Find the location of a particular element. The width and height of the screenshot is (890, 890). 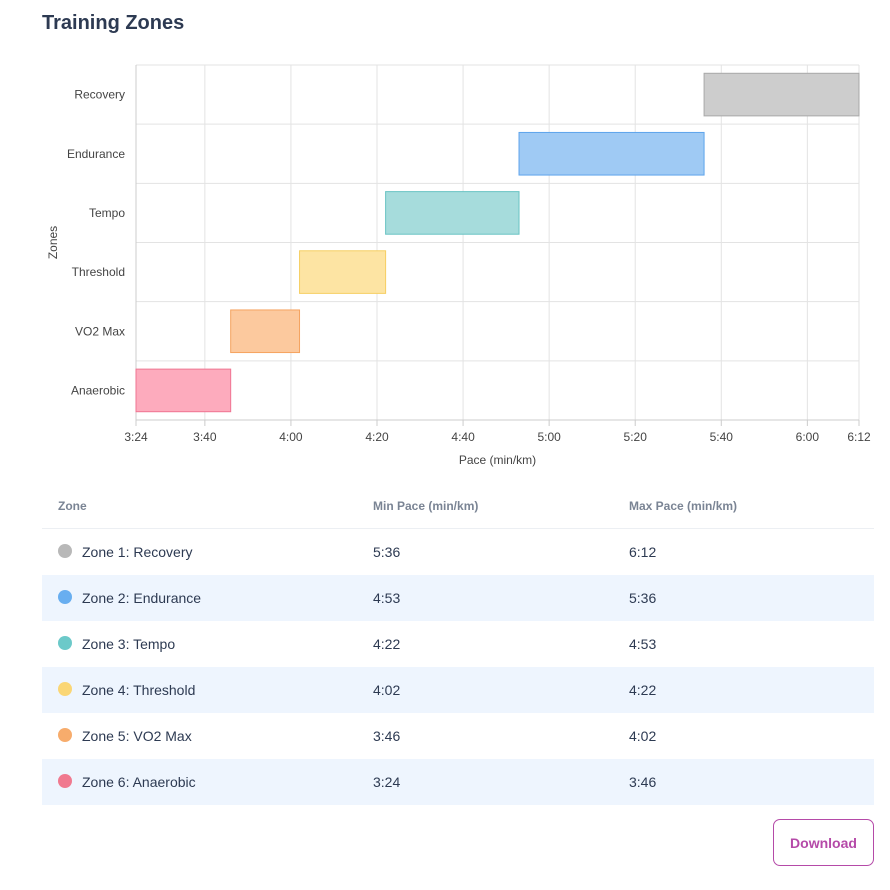

zone-cell: Zone 6: Anaerobic is located at coordinates (207, 782).